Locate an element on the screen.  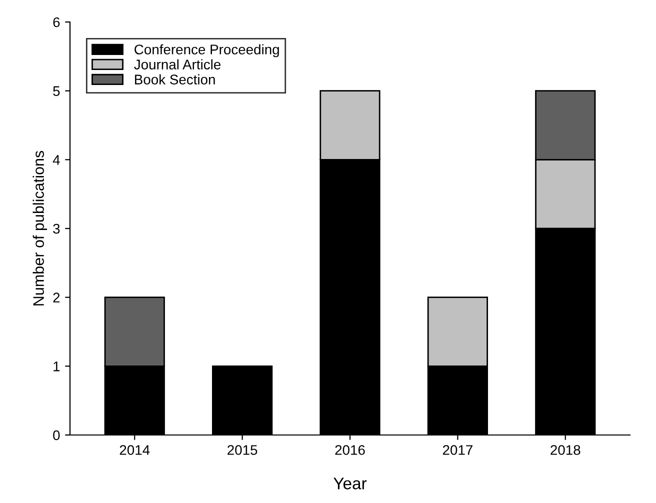
y-tick-label: 6 is located at coordinates (56, 22).